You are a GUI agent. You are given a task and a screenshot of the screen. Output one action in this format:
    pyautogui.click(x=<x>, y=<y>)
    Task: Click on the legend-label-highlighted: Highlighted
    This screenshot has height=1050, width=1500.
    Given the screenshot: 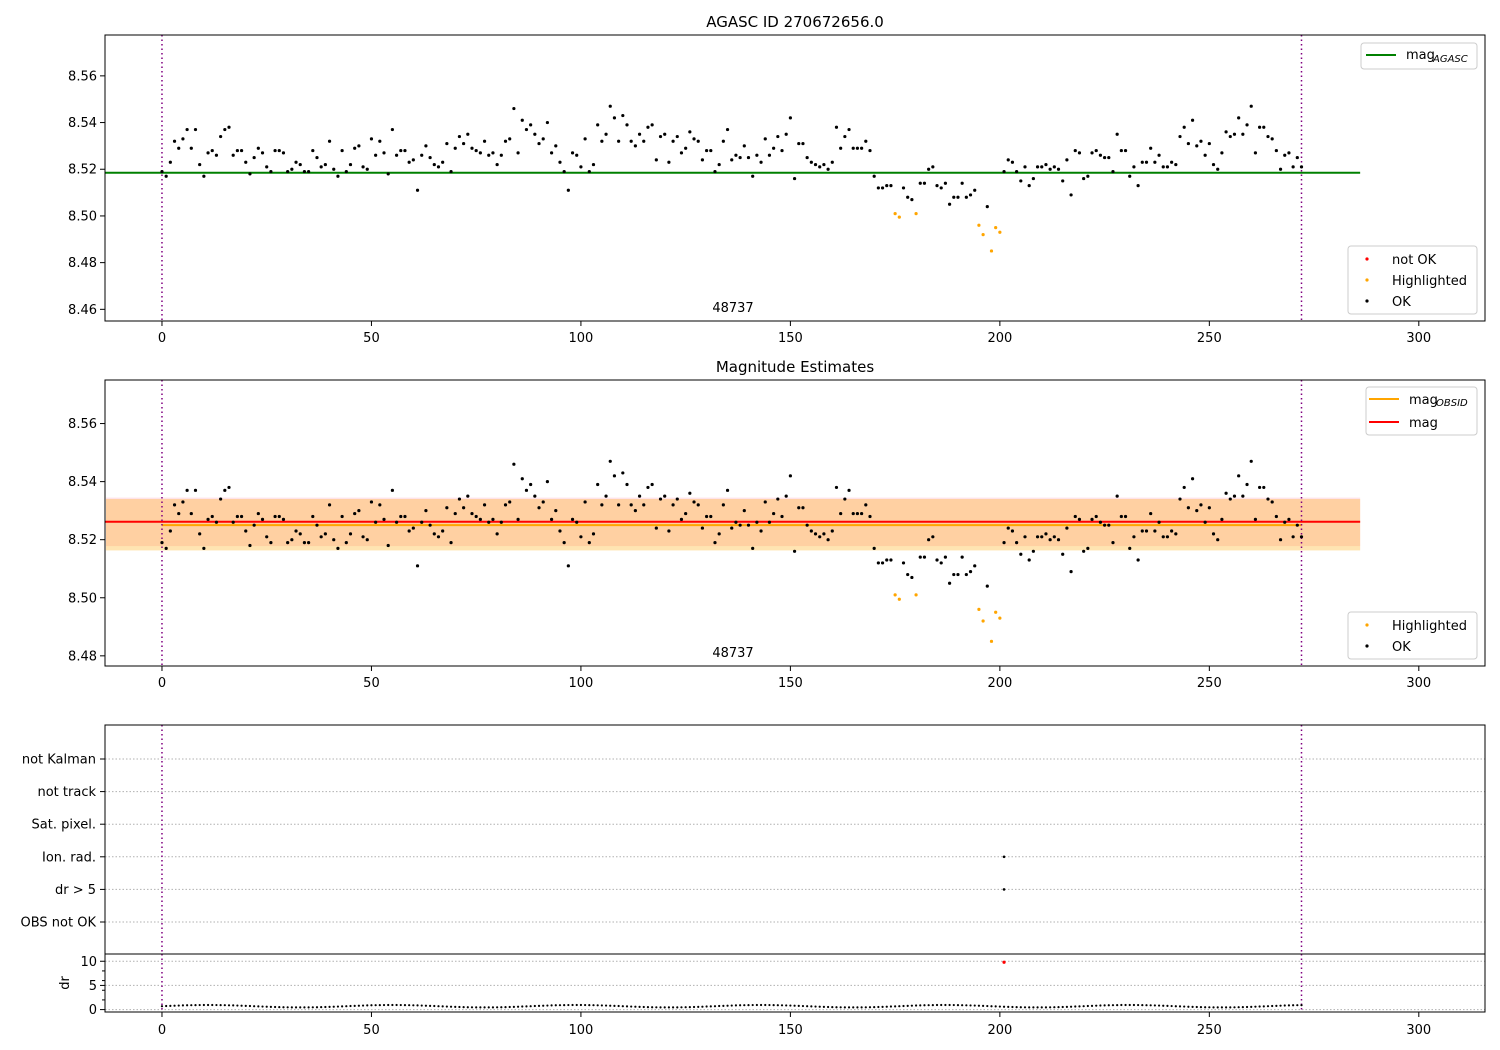 What is the action you would take?
    pyautogui.click(x=1429, y=281)
    